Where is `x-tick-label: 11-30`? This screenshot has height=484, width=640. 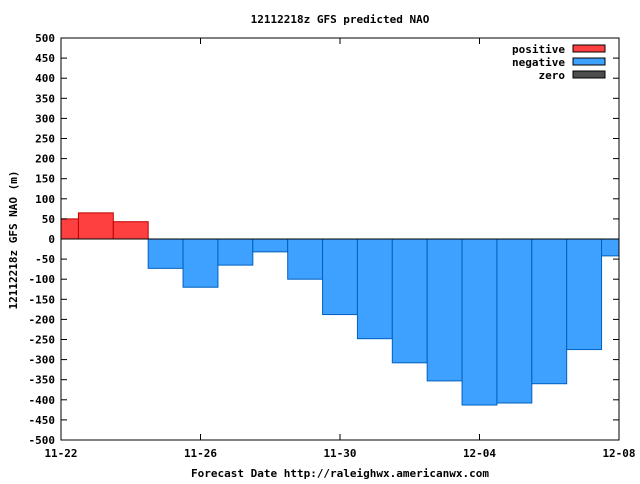
x-tick-label: 11-30 is located at coordinates (339, 453).